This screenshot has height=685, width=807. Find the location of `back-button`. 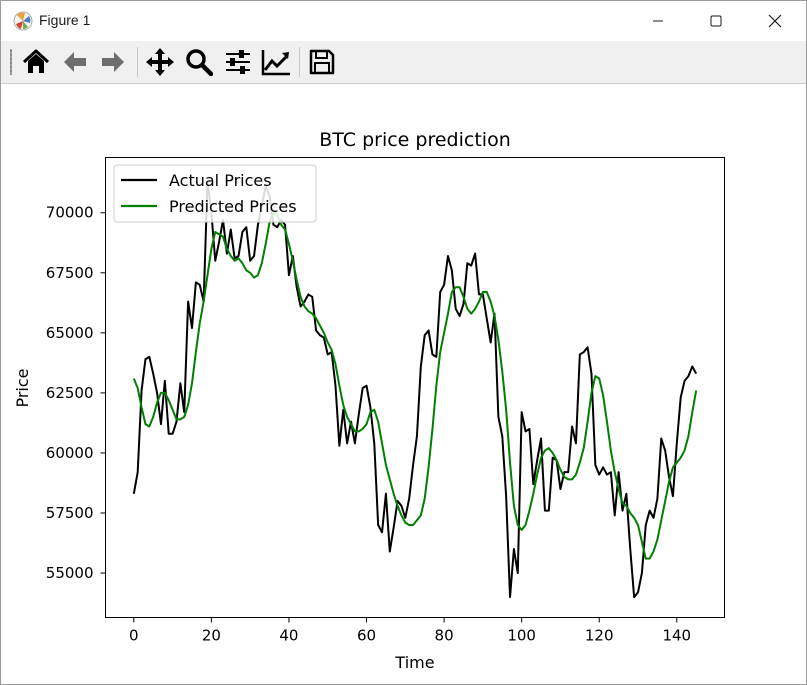

back-button is located at coordinates (75, 62).